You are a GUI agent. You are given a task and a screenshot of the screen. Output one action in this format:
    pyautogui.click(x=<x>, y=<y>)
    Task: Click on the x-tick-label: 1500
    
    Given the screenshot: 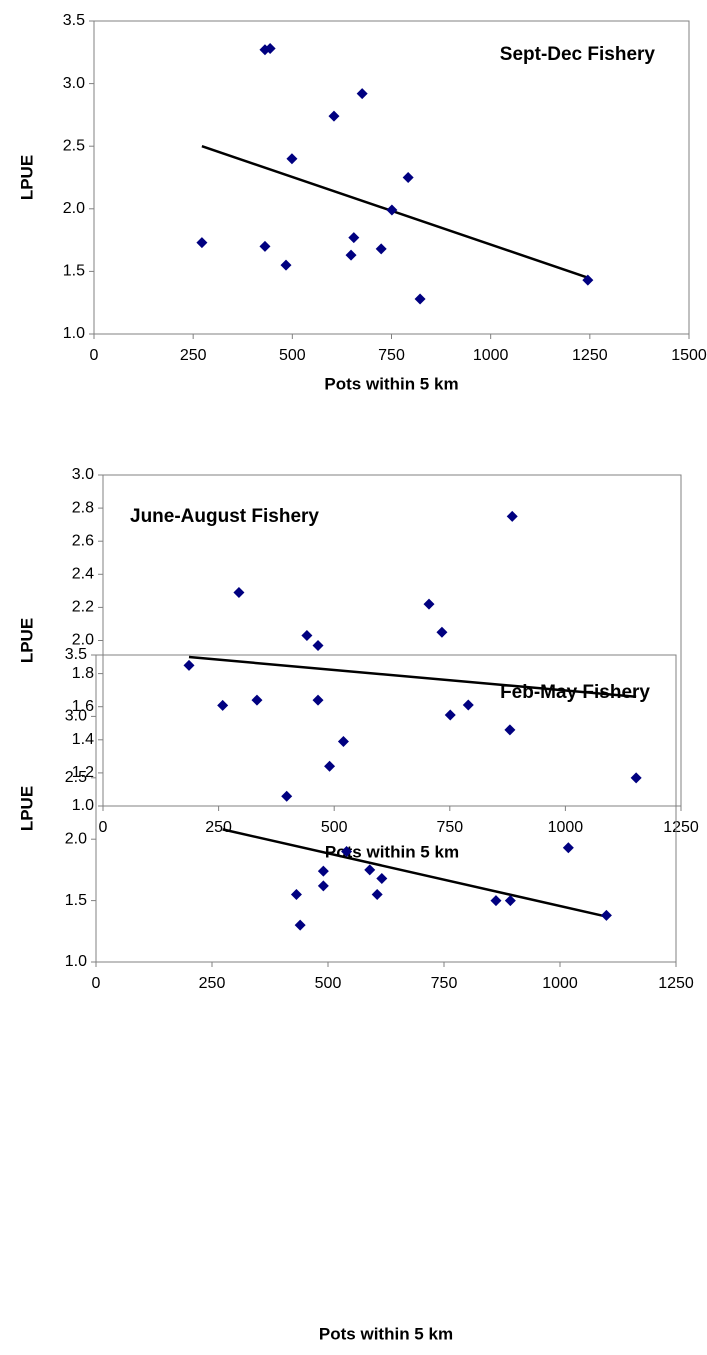 What is the action you would take?
    pyautogui.click(x=689, y=355)
    